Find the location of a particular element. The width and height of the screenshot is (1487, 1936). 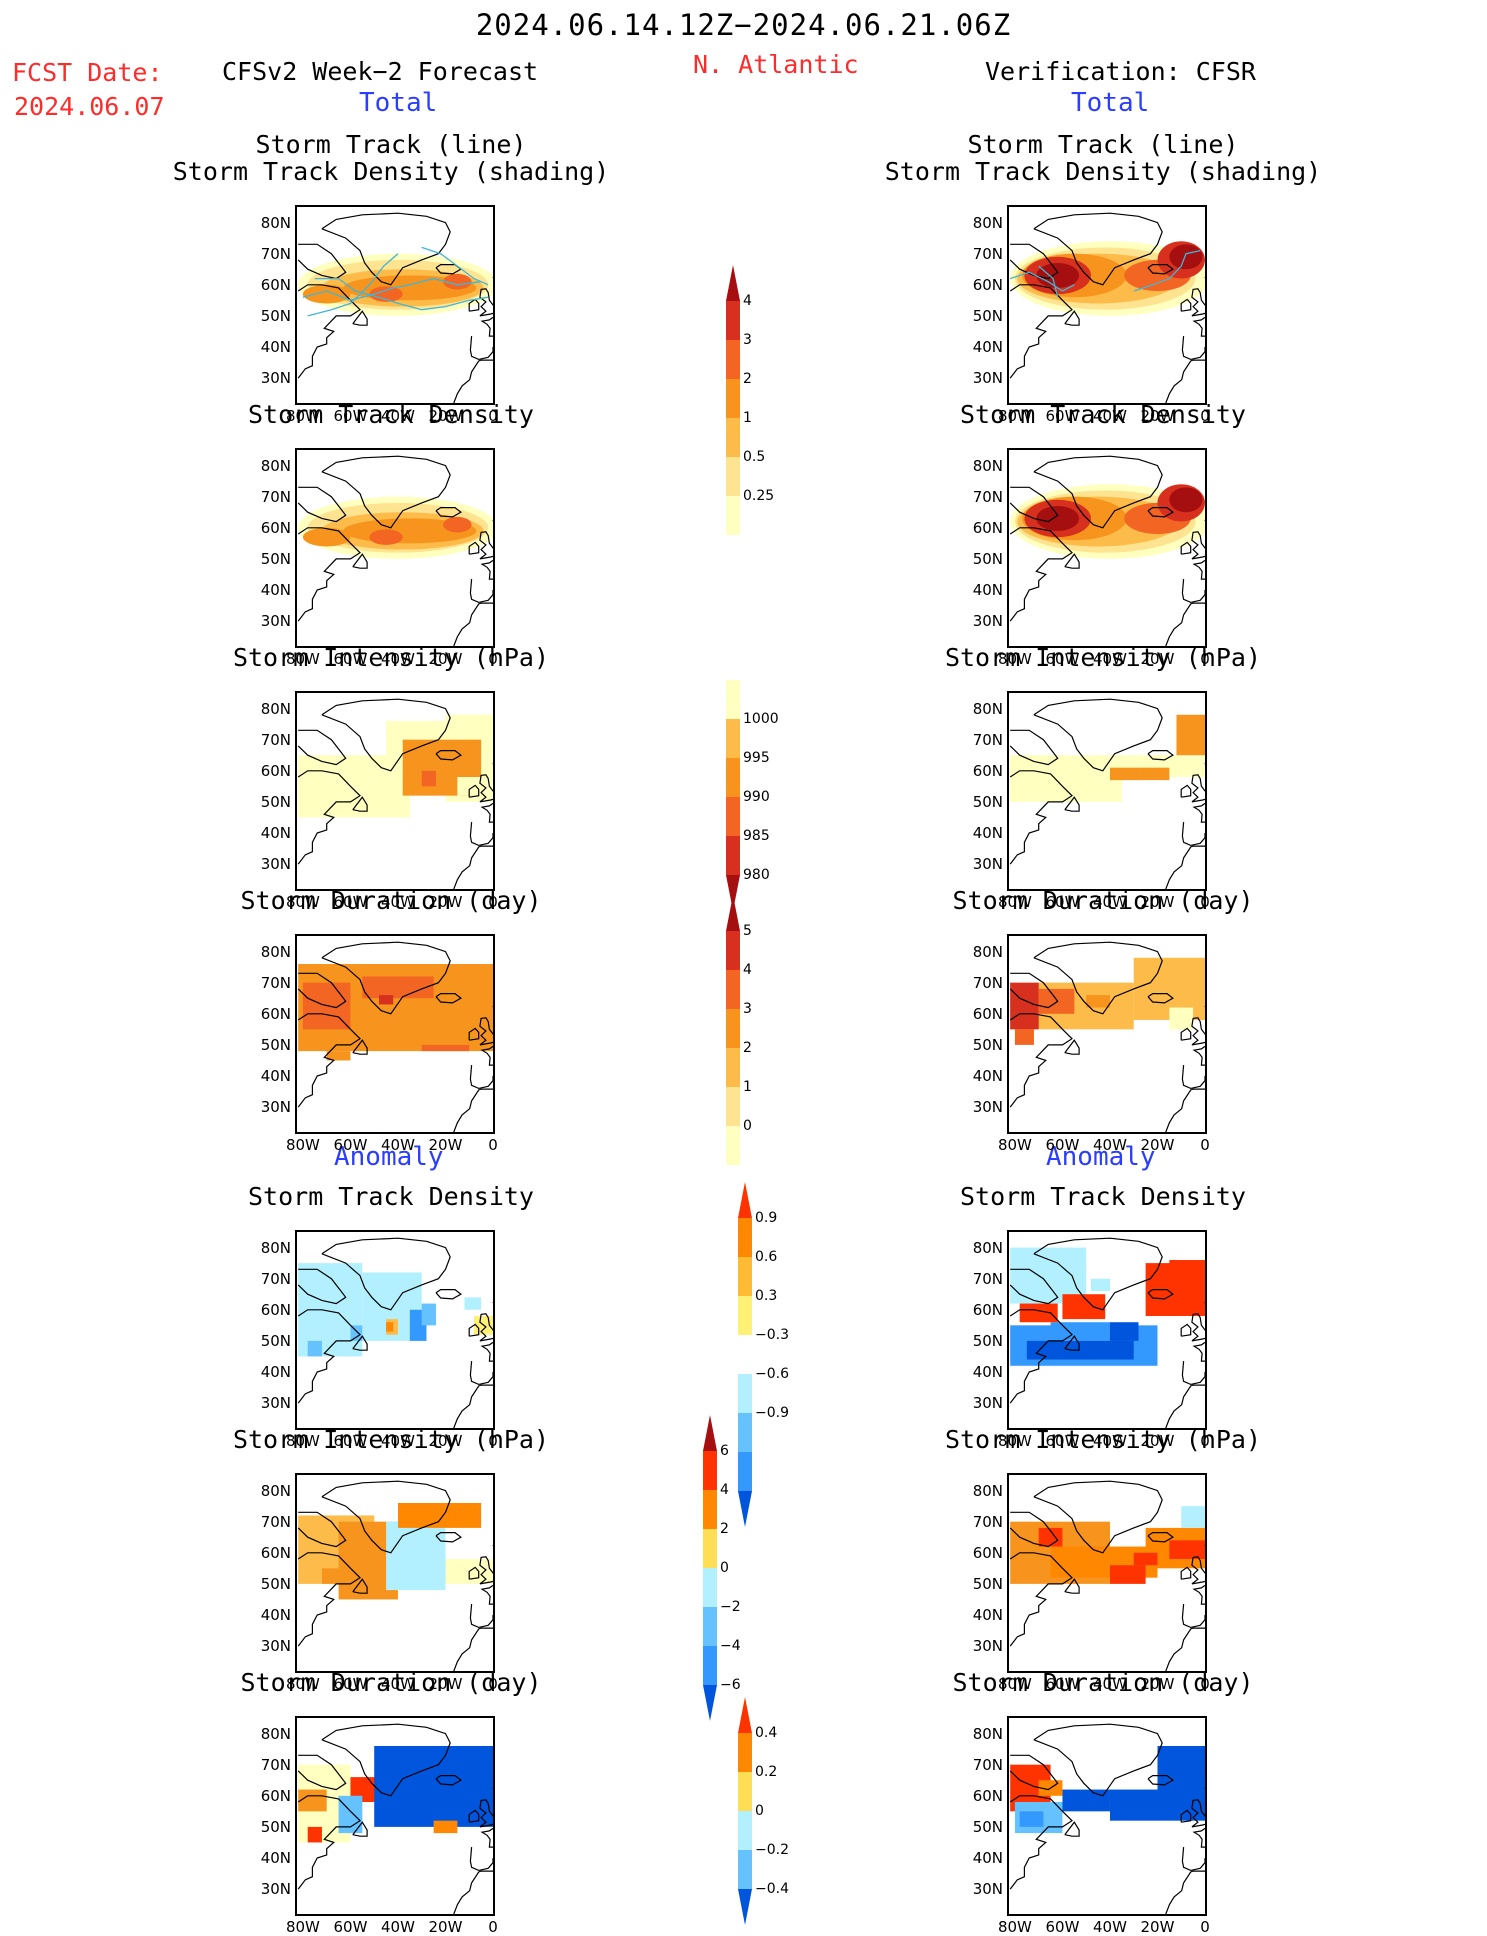

colorbar-label: 0.6 is located at coordinates (766, 1257).